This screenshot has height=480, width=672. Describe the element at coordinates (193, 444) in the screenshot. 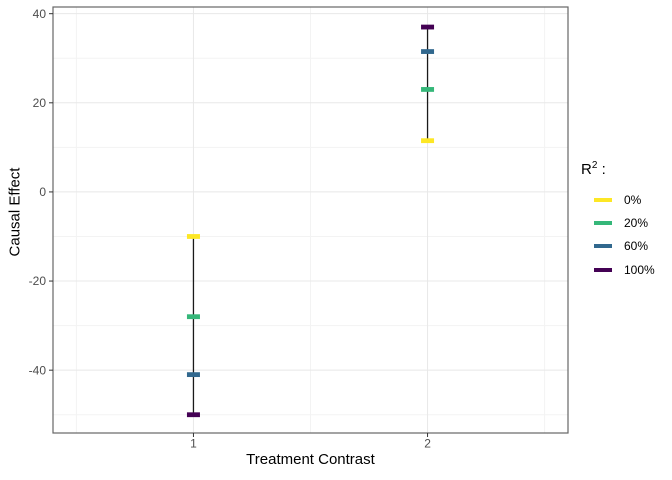

I see `x-tick-label: 1` at that location.